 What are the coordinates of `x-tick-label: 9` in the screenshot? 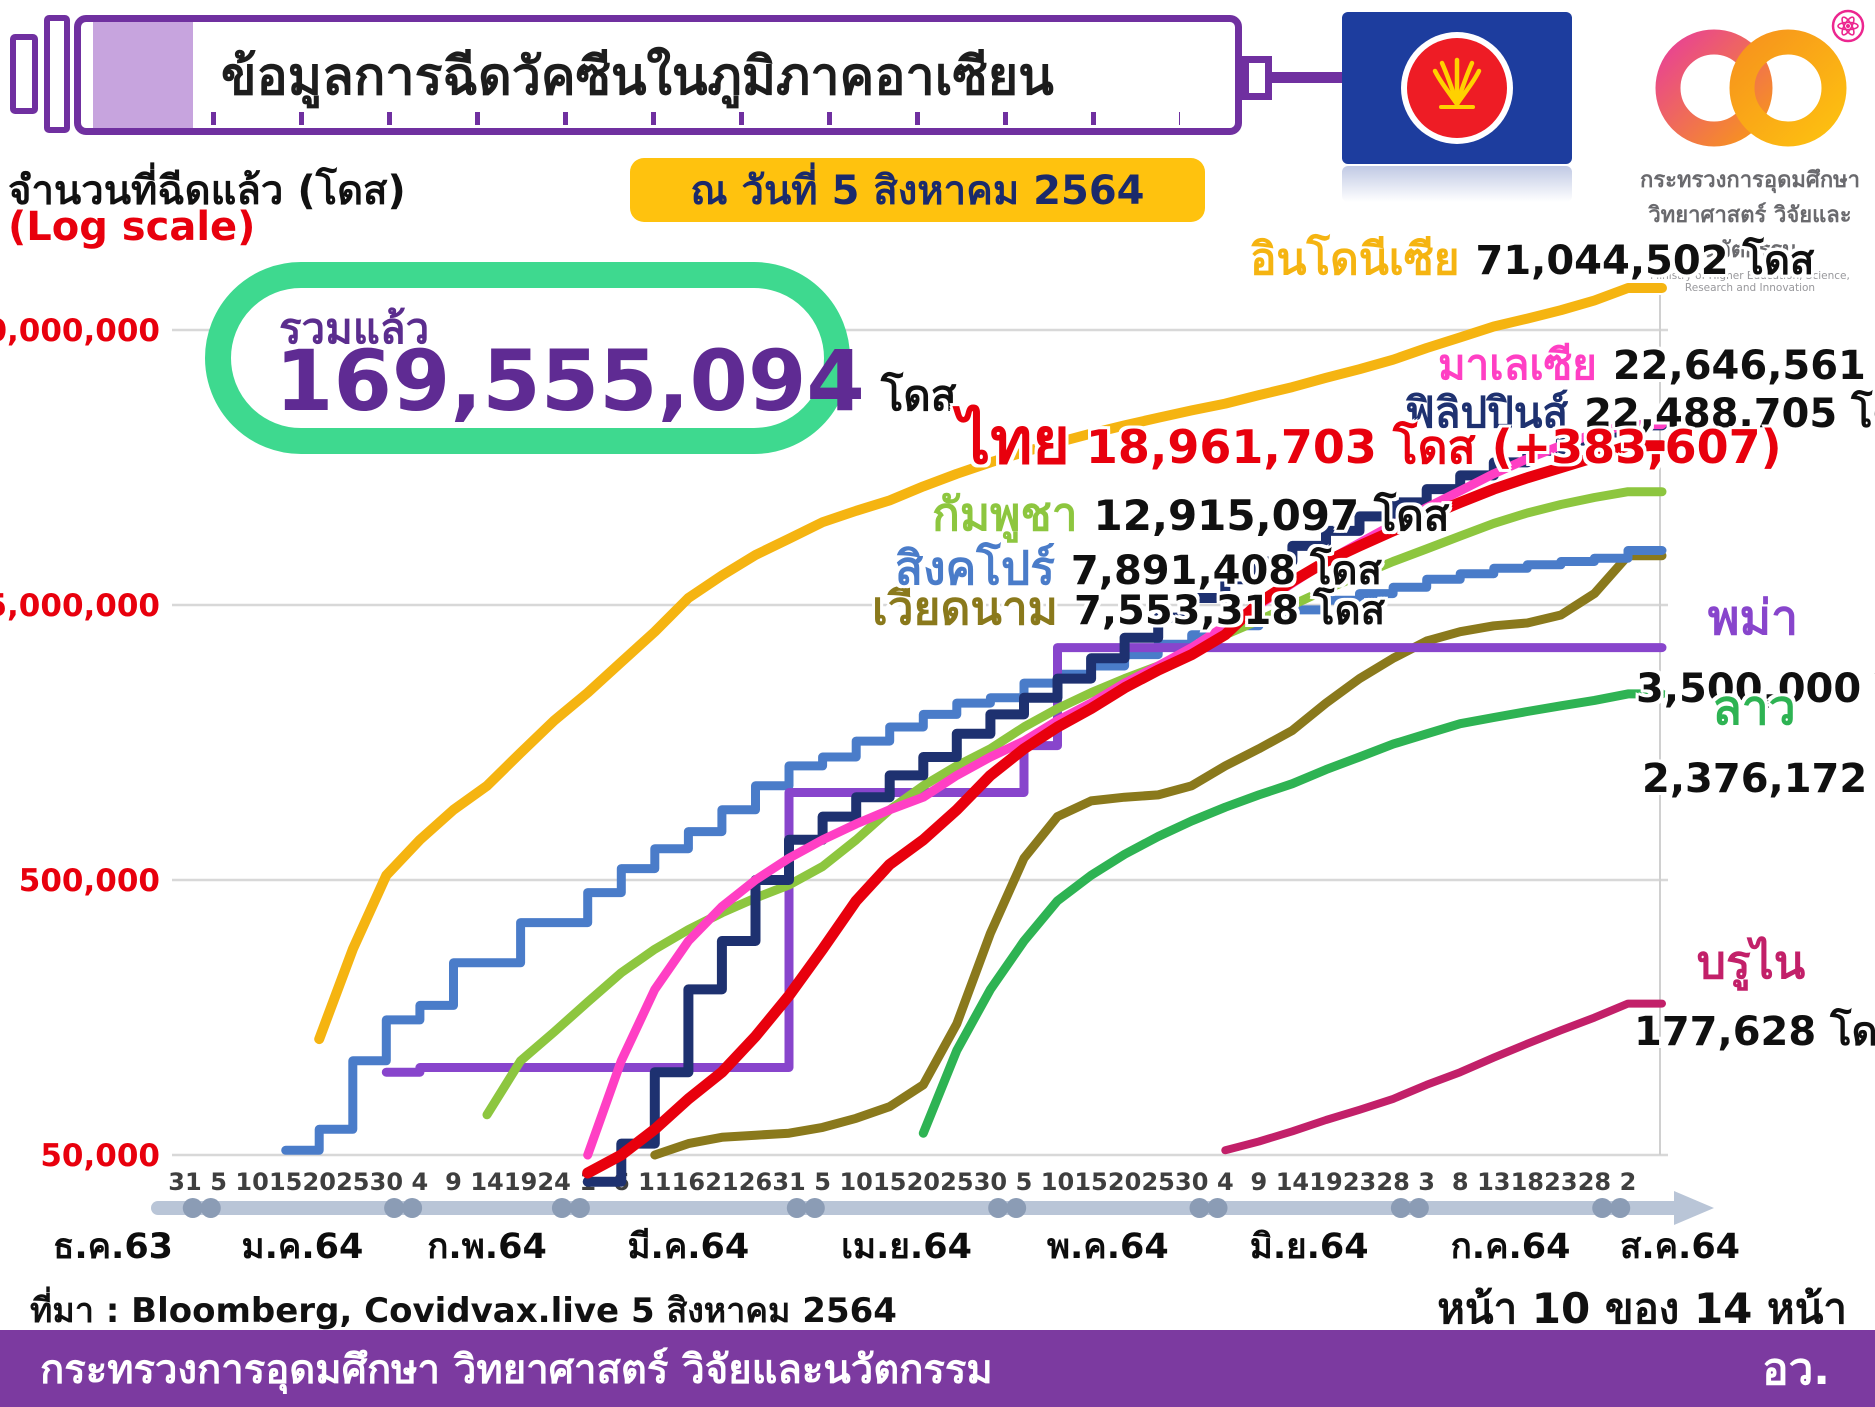 It's located at (1259, 1182).